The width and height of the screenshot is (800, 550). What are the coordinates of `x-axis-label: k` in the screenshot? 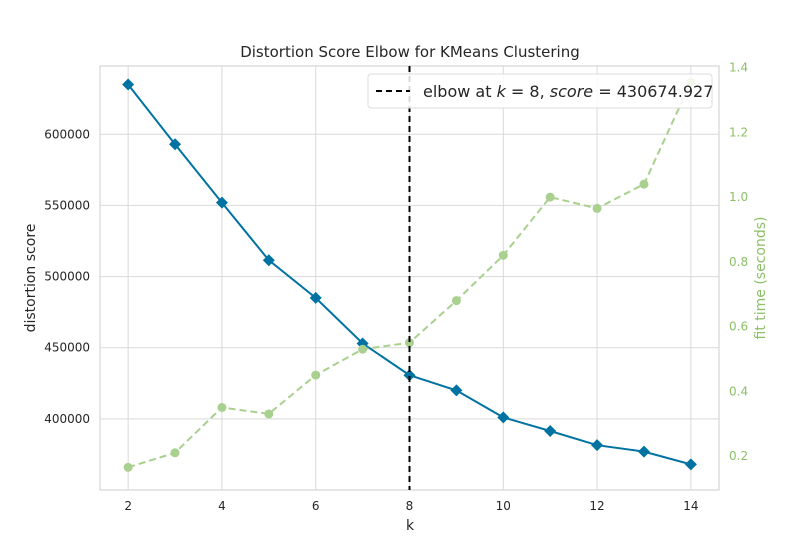 It's located at (410, 526).